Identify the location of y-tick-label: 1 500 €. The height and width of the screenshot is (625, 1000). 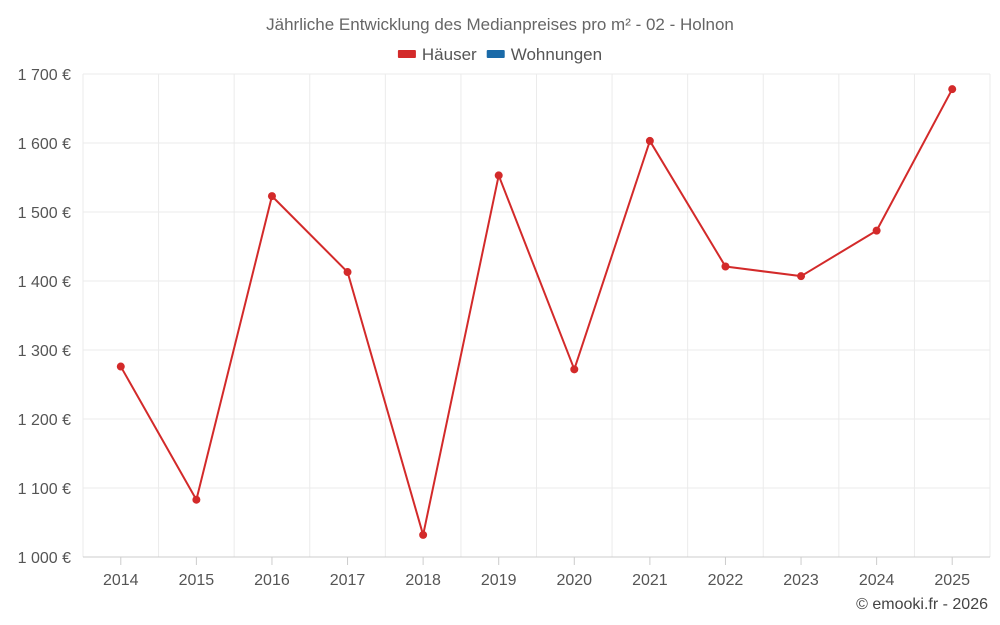
(44, 213).